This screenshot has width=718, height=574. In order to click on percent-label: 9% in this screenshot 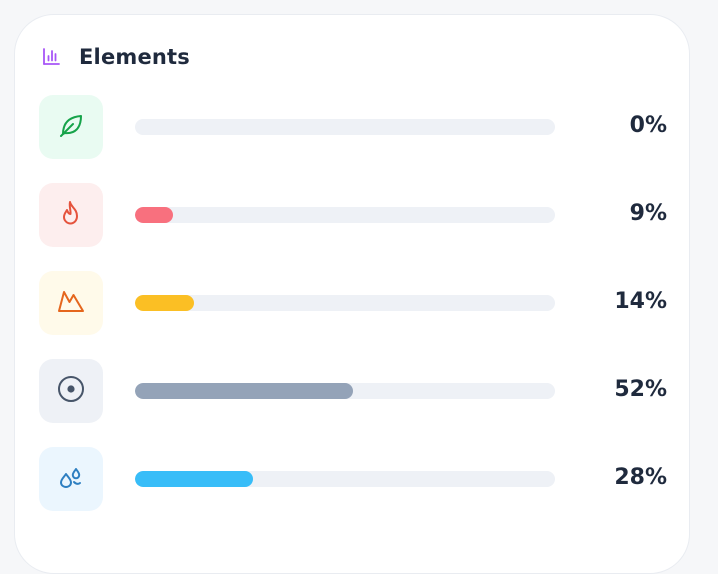, I will do `click(648, 213)`.